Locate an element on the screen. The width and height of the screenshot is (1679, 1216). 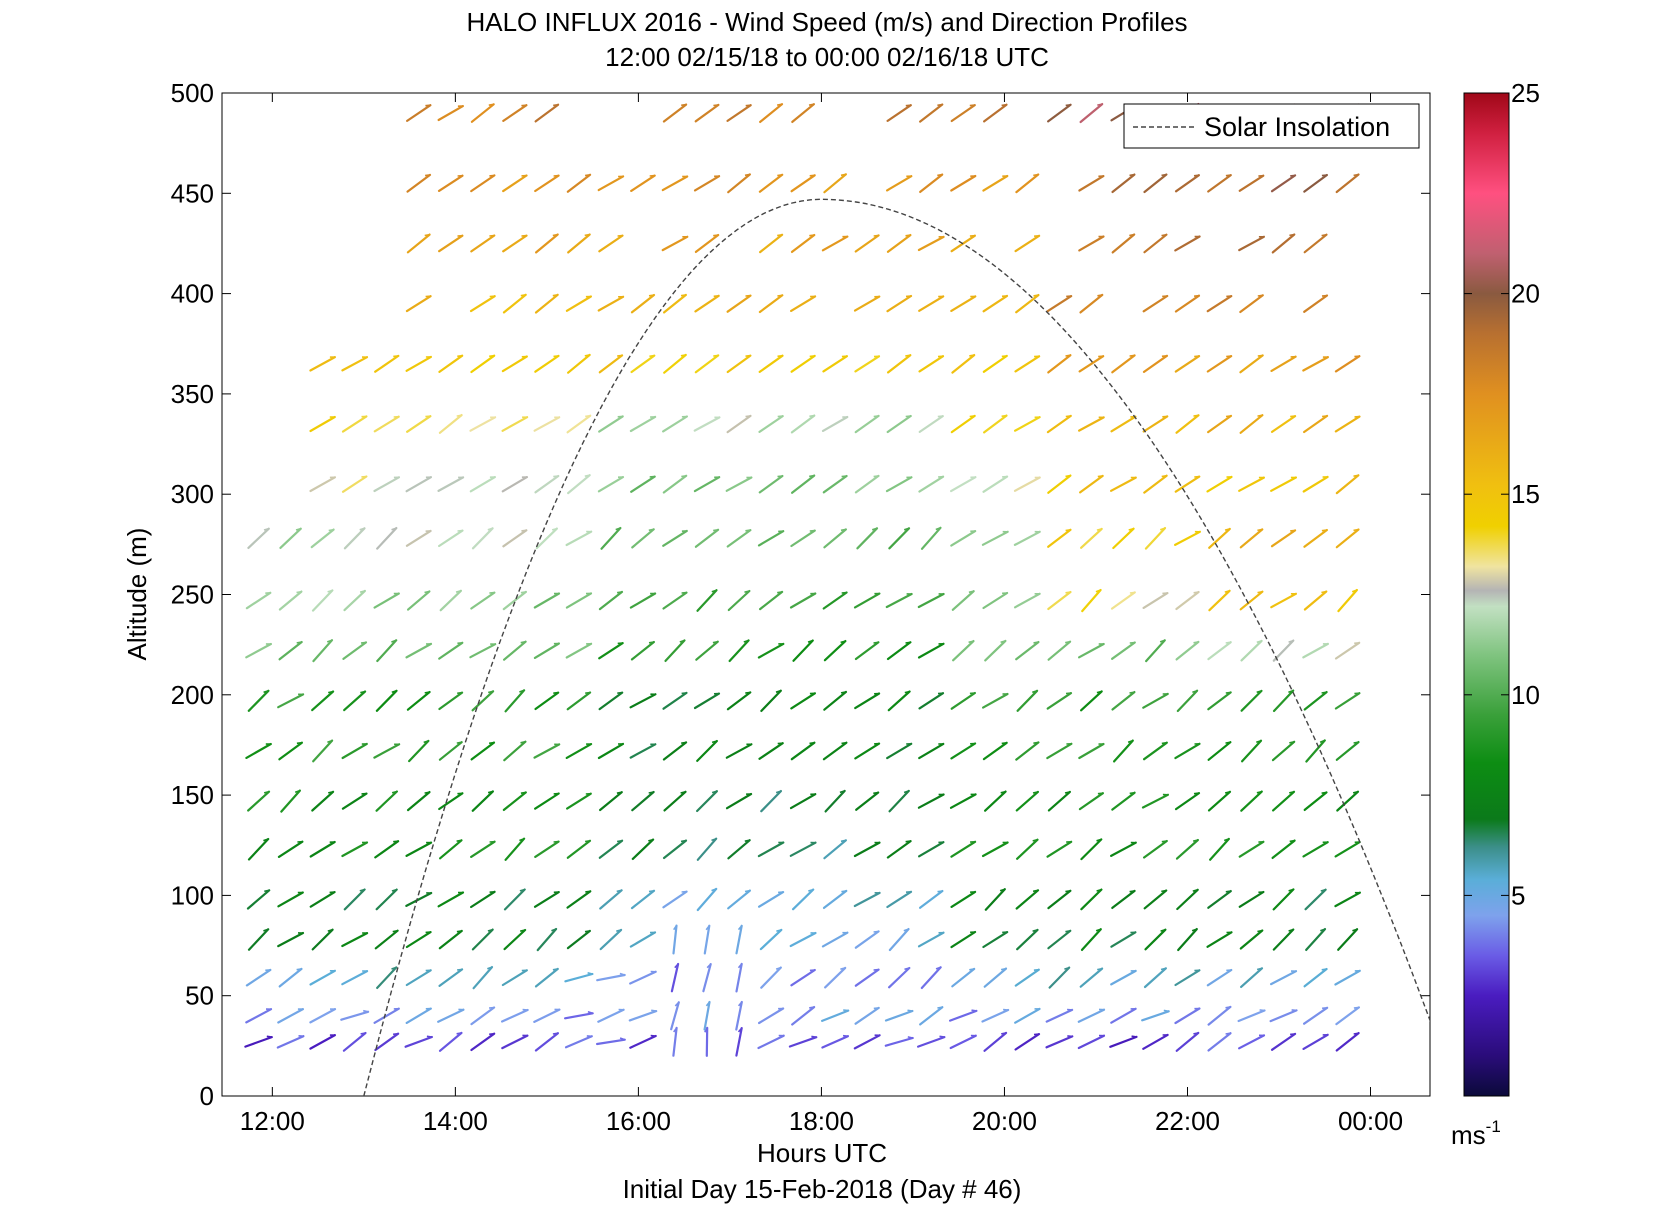
x-tick-label: 14:00 is located at coordinates (455, 1121).